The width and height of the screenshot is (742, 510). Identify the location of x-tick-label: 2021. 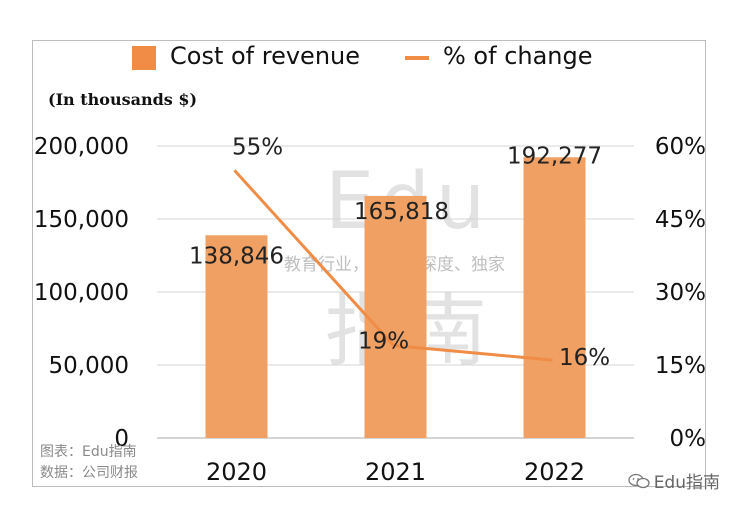
(395, 472).